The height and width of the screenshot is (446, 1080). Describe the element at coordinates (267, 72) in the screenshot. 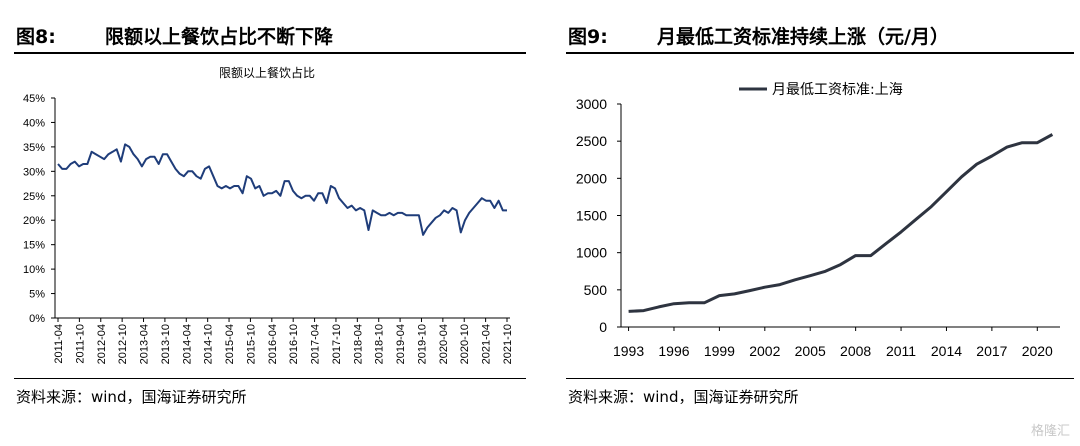

I see `left-chart-title: 限额以上餐饮占比` at that location.